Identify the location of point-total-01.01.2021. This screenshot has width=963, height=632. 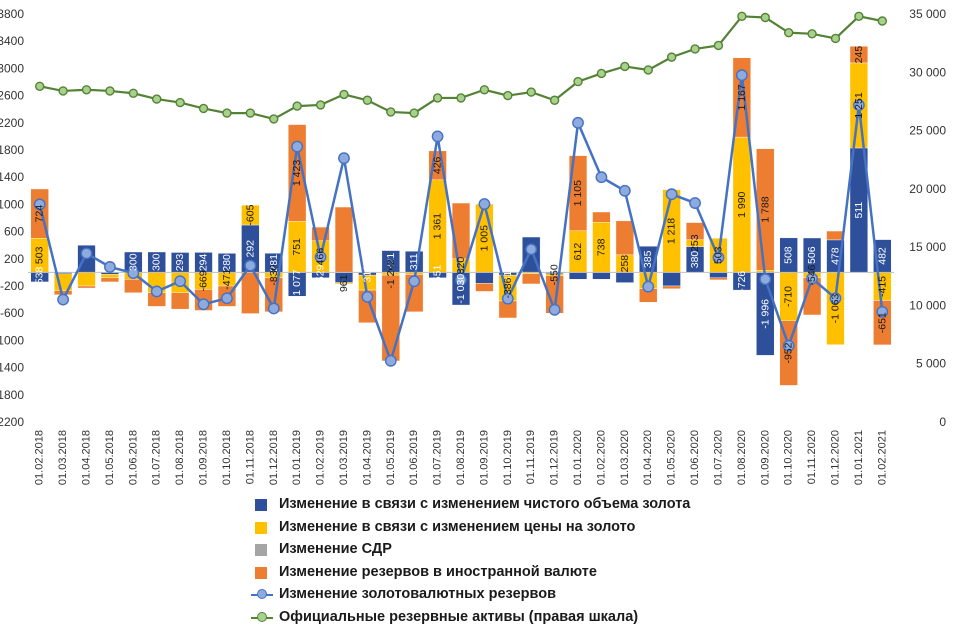
(858, 105).